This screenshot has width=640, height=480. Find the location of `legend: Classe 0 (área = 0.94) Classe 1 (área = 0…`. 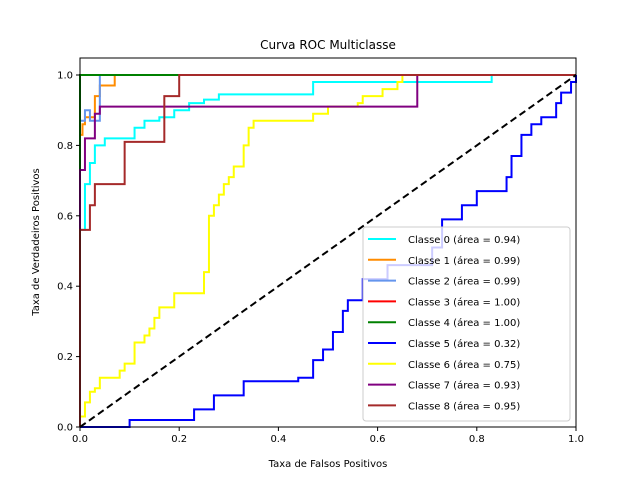

legend: Classe 0 (área = 0.94) Classe 1 (área = 0… is located at coordinates (466, 324).